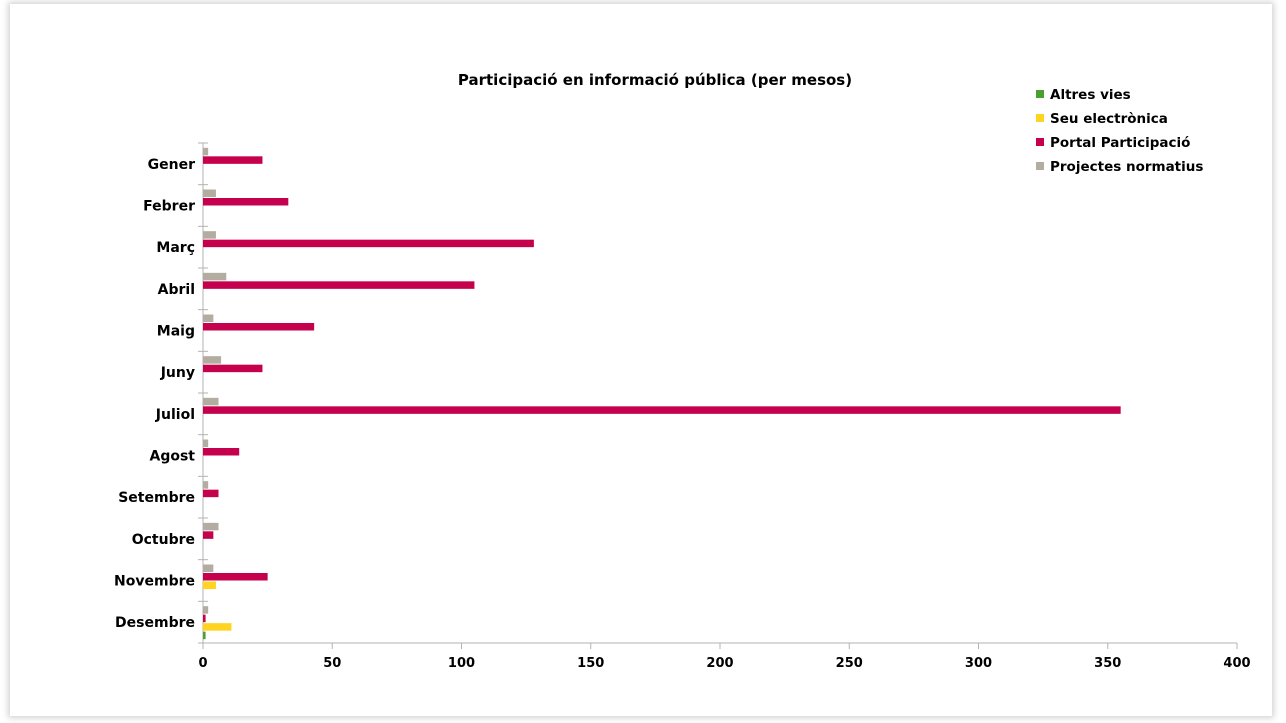 Image resolution: width=1286 pixels, height=723 pixels. I want to click on x-tick-label: 150, so click(590, 663).